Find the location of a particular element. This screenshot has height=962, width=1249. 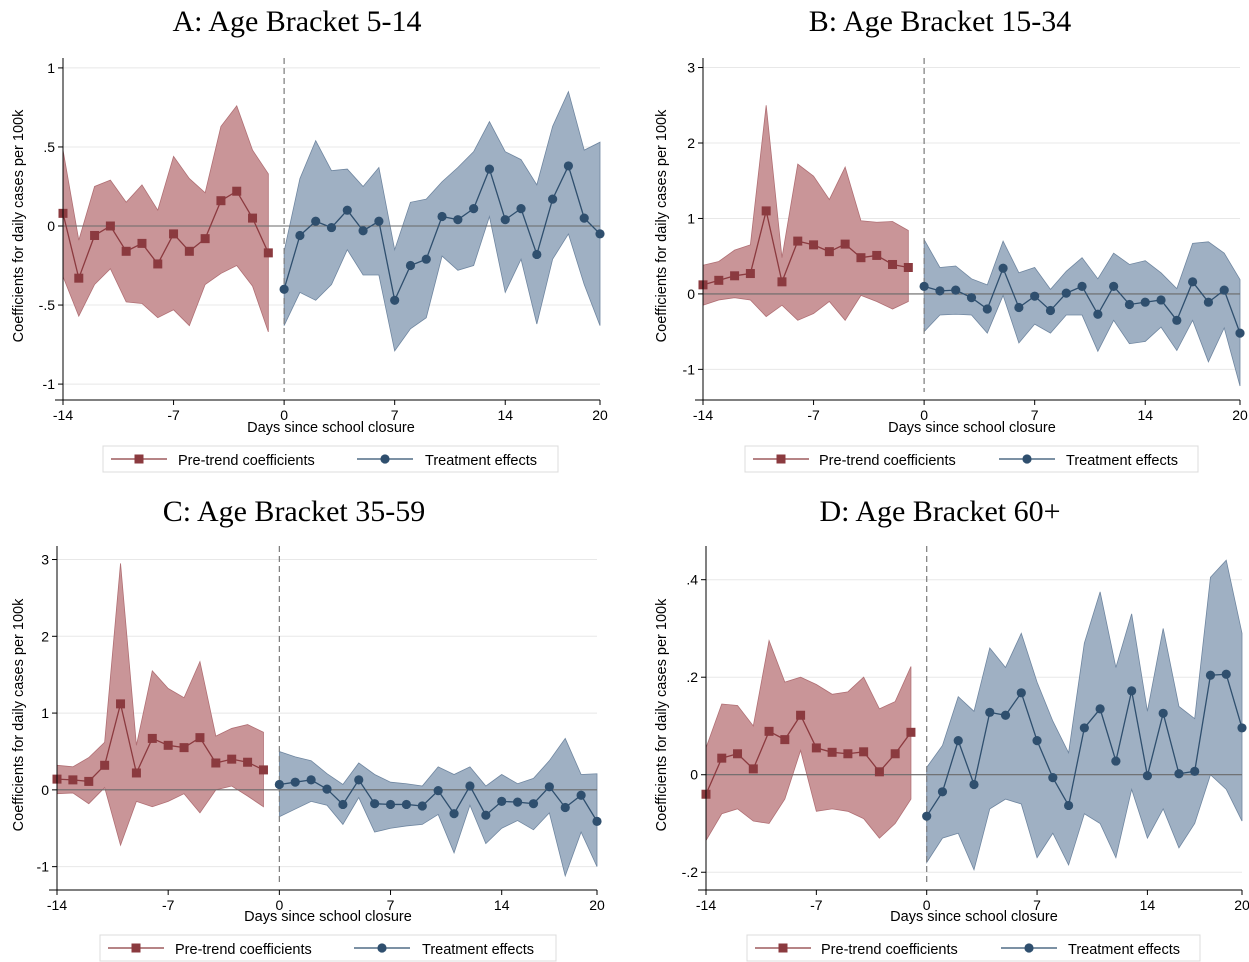

y-tick-label: -.2 is located at coordinates (690, 872).